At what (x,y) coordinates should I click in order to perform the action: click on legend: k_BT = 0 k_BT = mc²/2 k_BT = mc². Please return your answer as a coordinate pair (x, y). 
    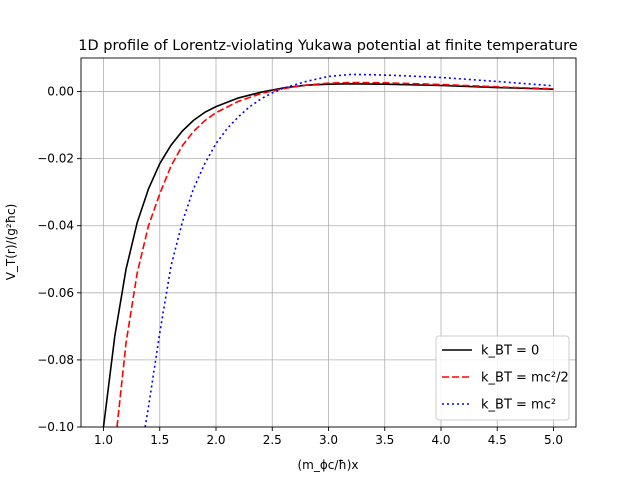
    Looking at the image, I should click on (502, 378).